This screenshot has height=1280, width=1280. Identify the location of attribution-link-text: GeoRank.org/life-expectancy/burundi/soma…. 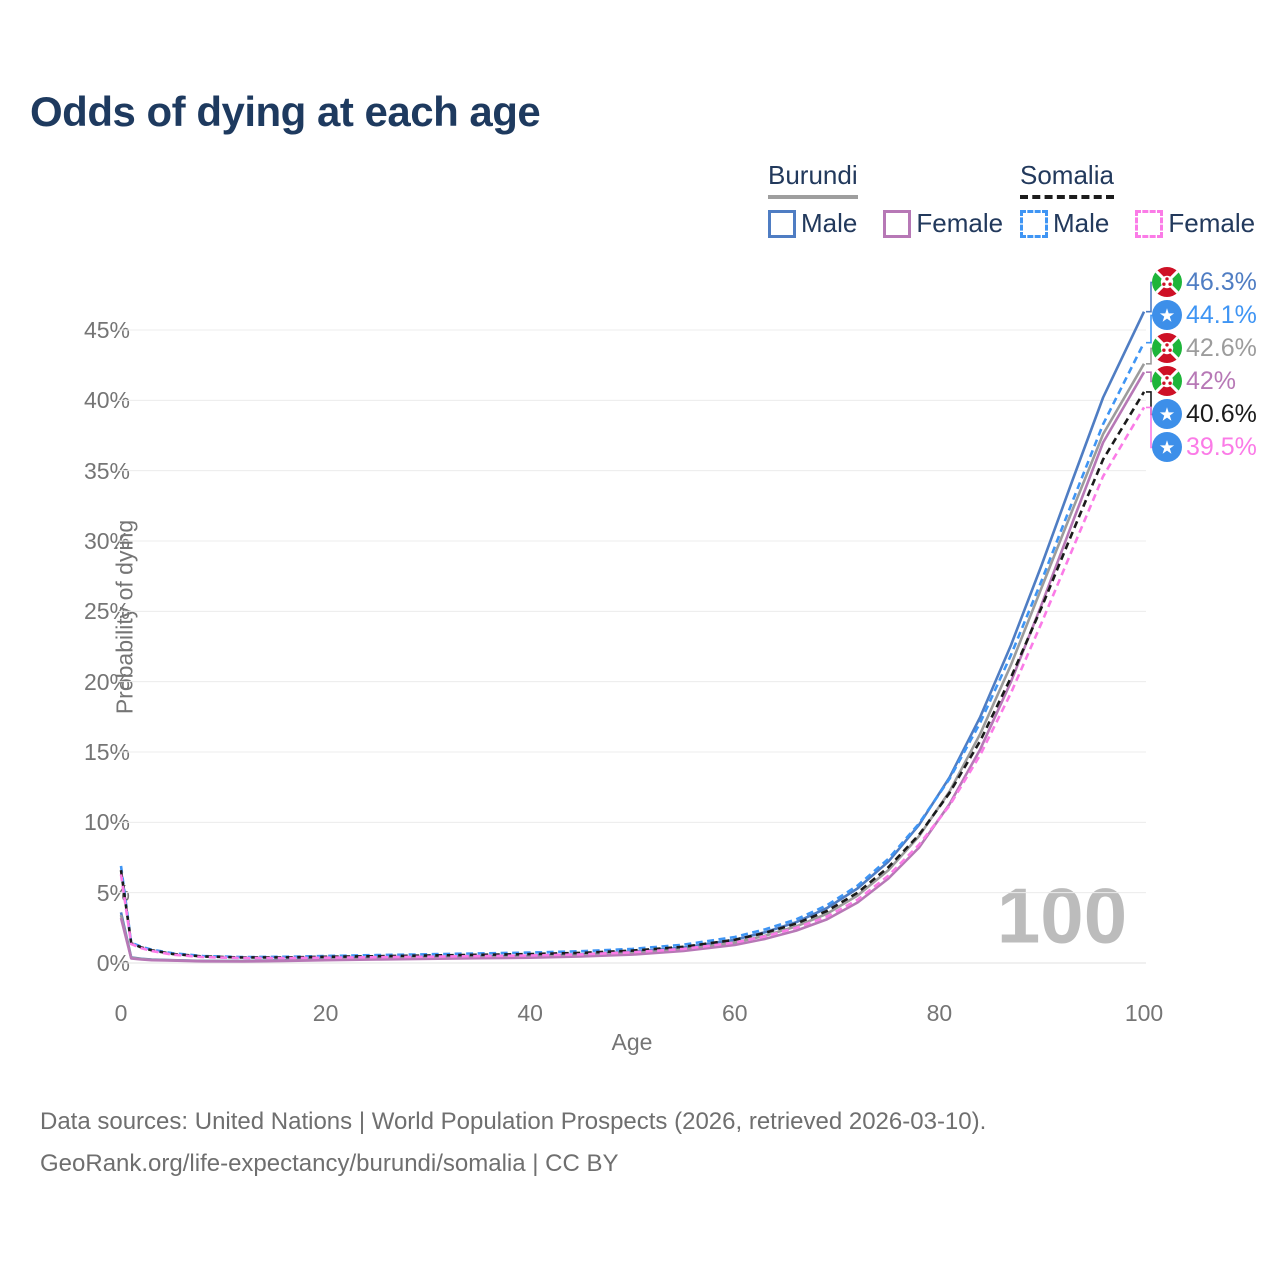
(329, 1163).